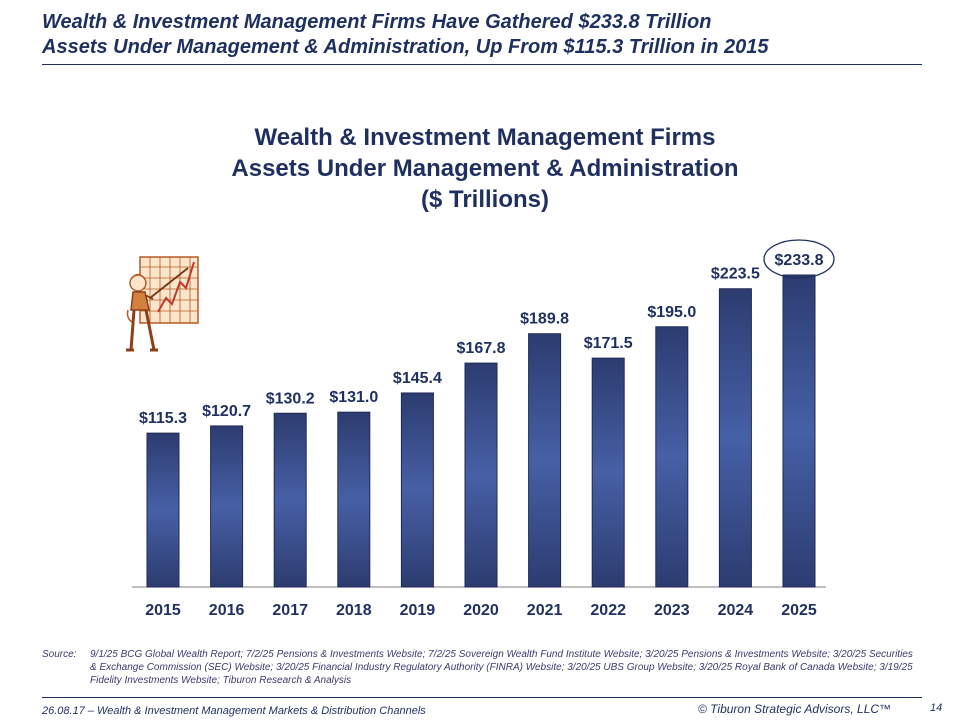  I want to click on bar-2016, so click(227, 506).